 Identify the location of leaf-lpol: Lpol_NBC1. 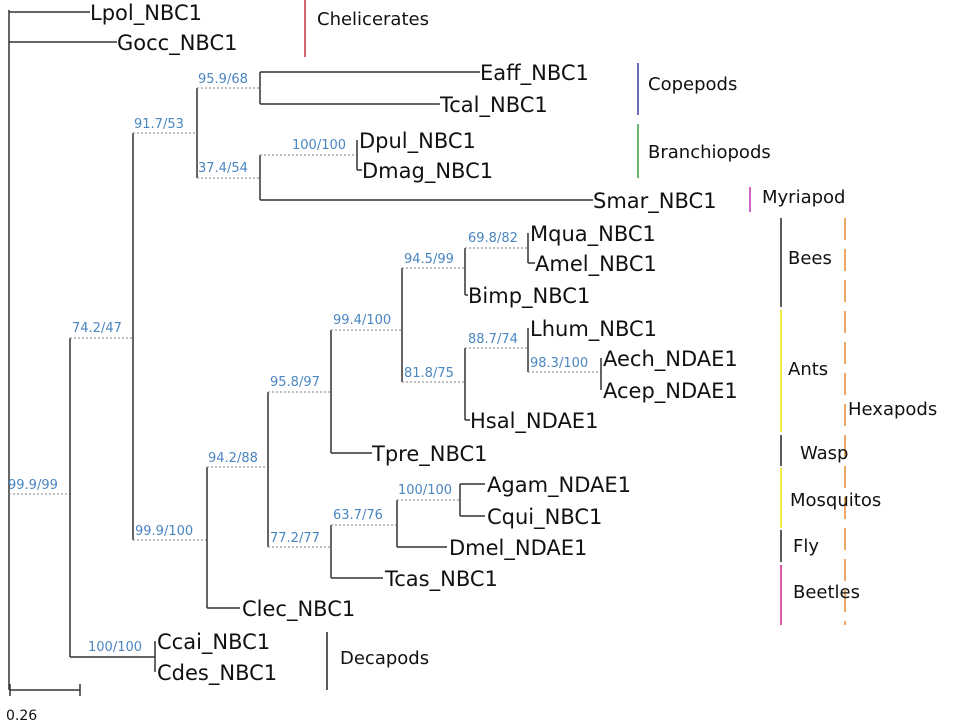
(146, 13).